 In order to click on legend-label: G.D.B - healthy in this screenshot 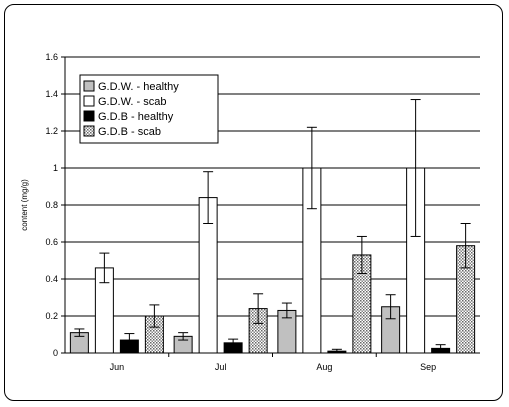, I will do `click(136, 117)`.